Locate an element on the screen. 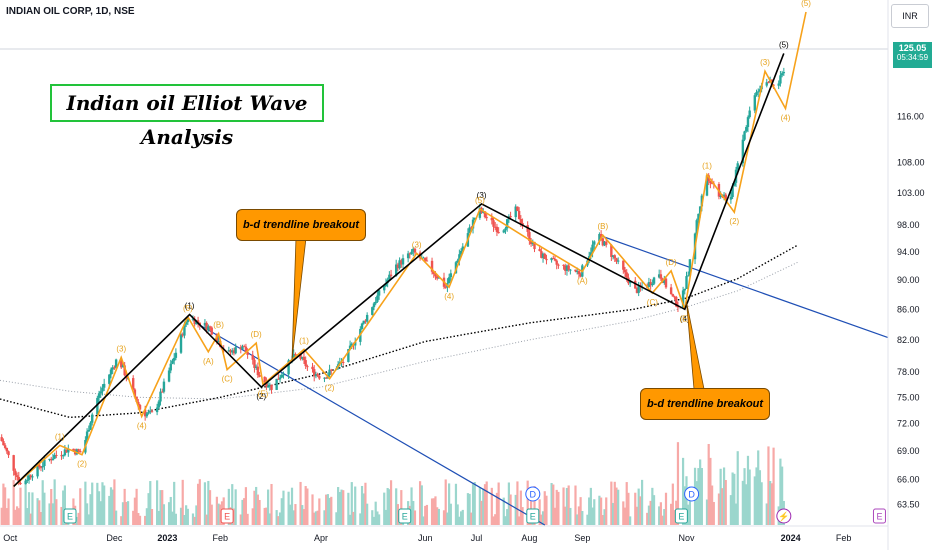  callout-trendline-breakout-1: b-d trendline breakout is located at coordinates (301, 225).